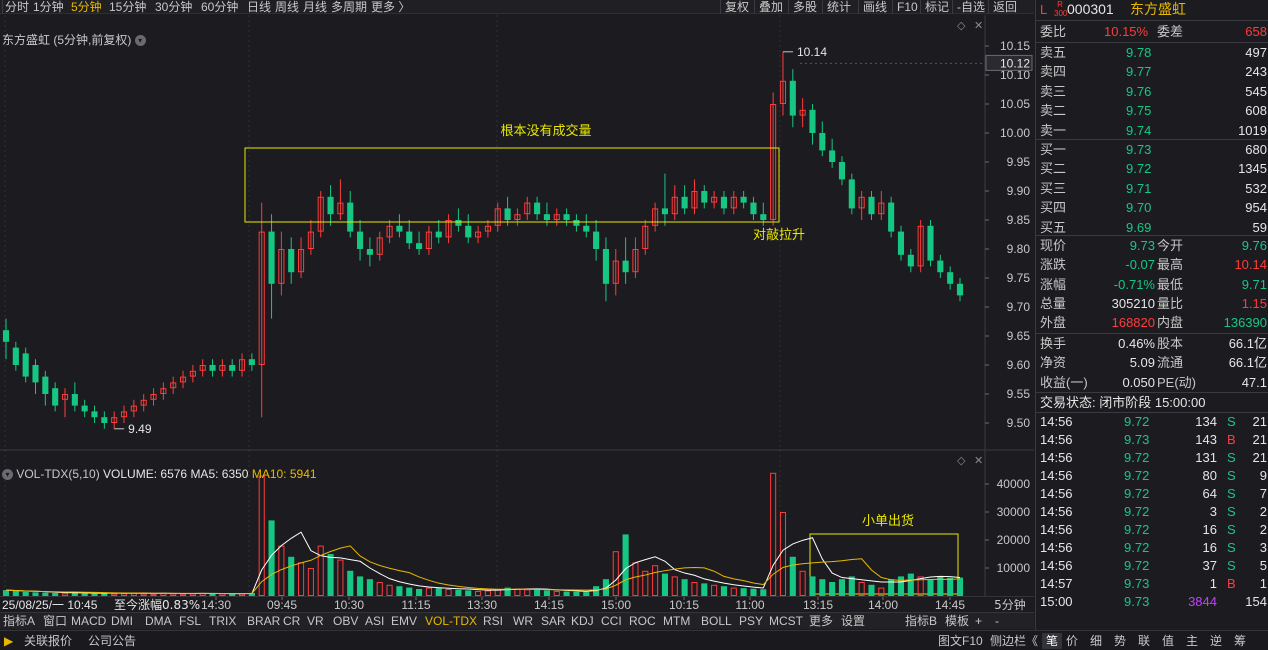  Describe the element at coordinates (1254, 245) in the screenshot. I see `stat-value: 9.76` at that location.